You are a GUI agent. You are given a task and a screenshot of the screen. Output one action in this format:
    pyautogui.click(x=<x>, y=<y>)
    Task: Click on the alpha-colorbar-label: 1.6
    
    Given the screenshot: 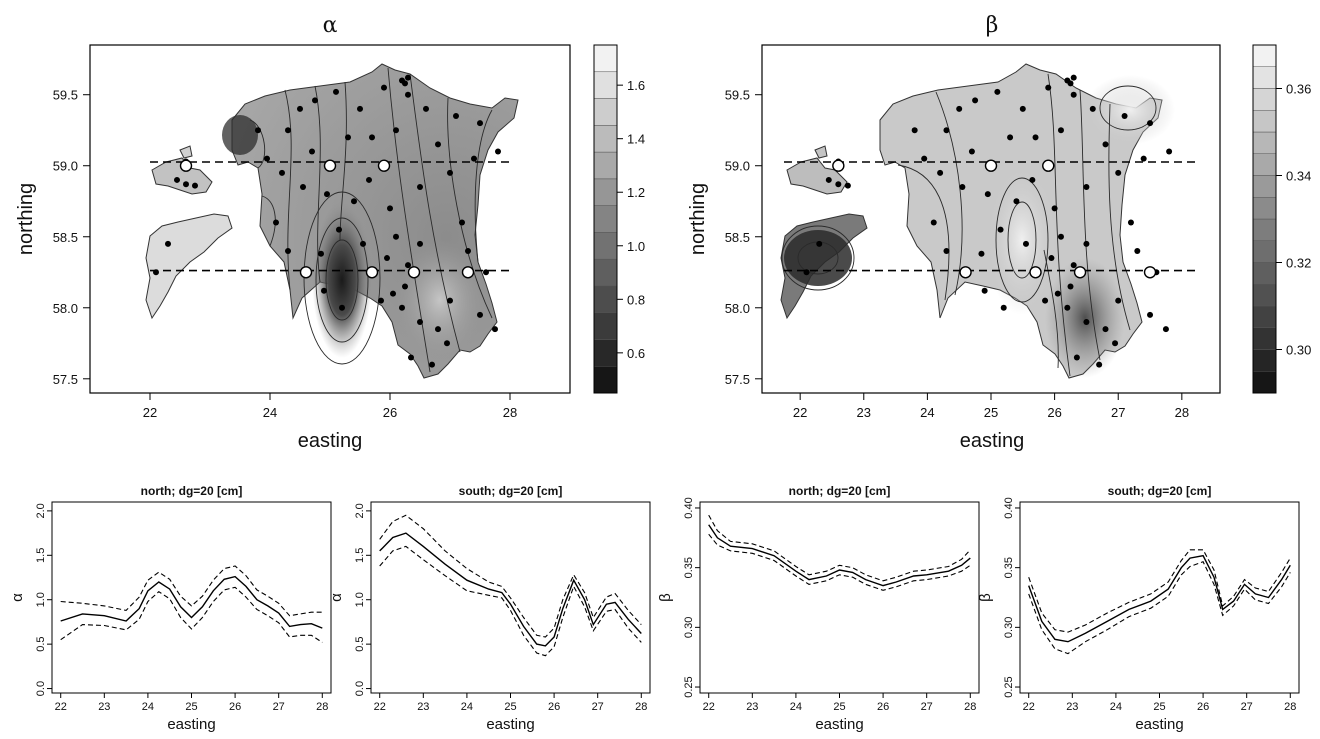 What is the action you would take?
    pyautogui.click(x=636, y=85)
    